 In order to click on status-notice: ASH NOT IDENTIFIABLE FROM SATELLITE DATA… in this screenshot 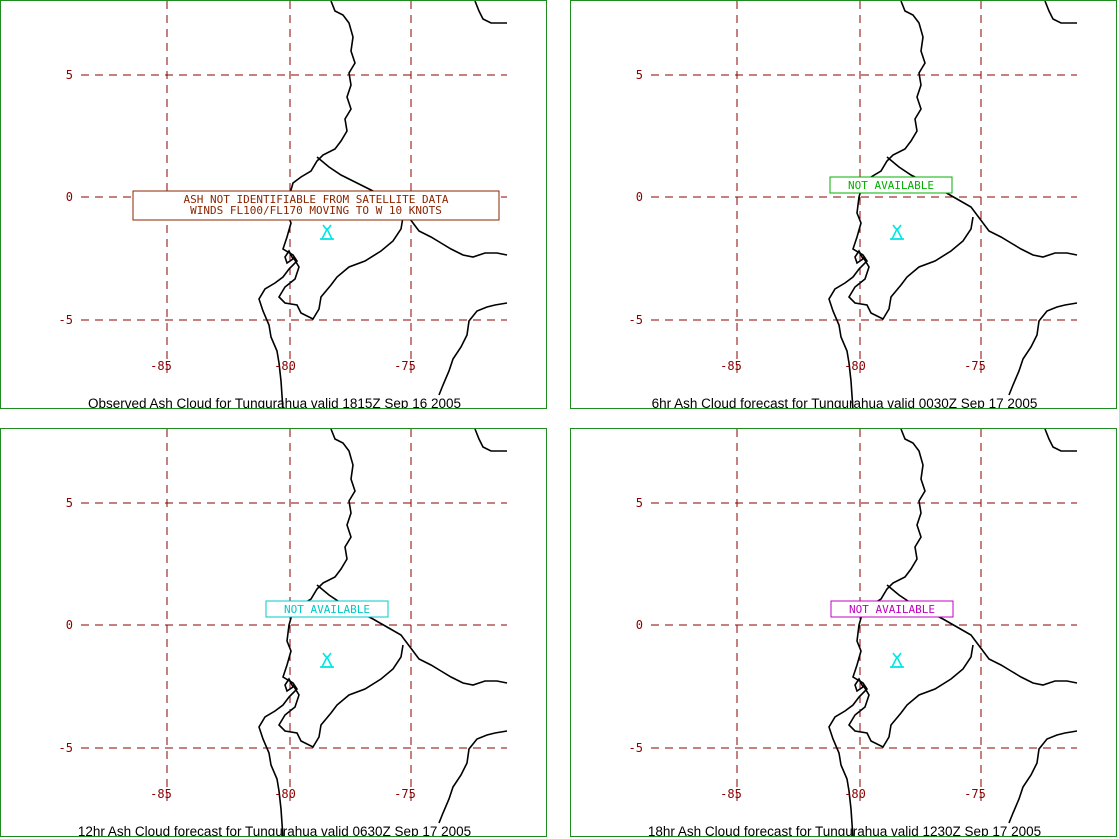, I will do `click(316, 205)`.